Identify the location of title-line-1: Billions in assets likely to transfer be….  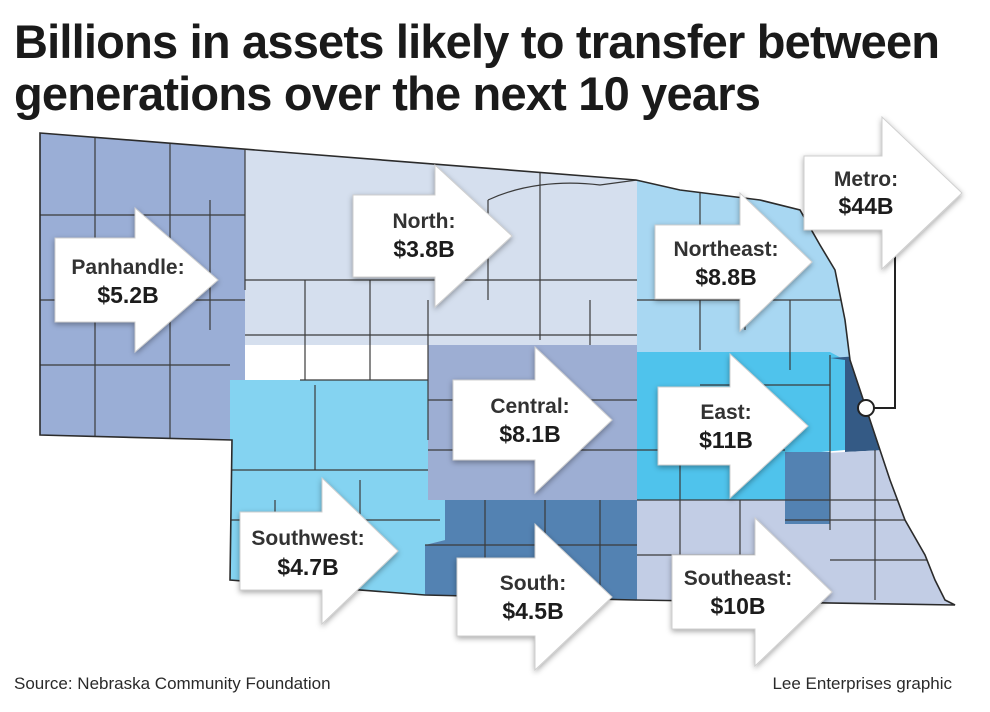
(477, 41).